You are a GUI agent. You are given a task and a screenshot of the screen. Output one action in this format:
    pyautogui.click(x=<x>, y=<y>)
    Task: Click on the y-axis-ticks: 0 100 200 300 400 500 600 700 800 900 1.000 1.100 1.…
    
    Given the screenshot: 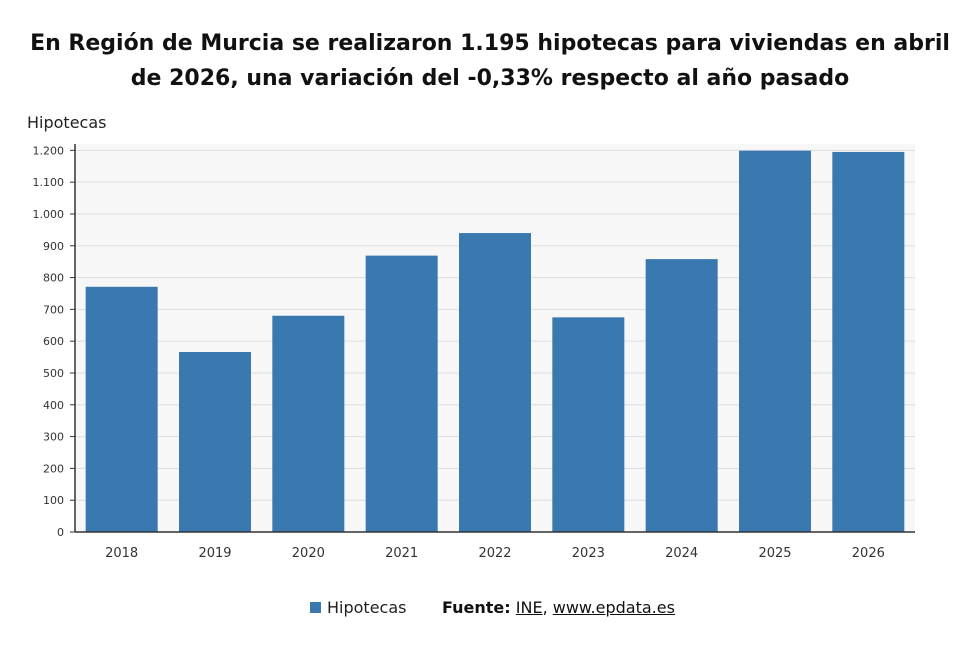 What is the action you would take?
    pyautogui.click(x=54, y=341)
    